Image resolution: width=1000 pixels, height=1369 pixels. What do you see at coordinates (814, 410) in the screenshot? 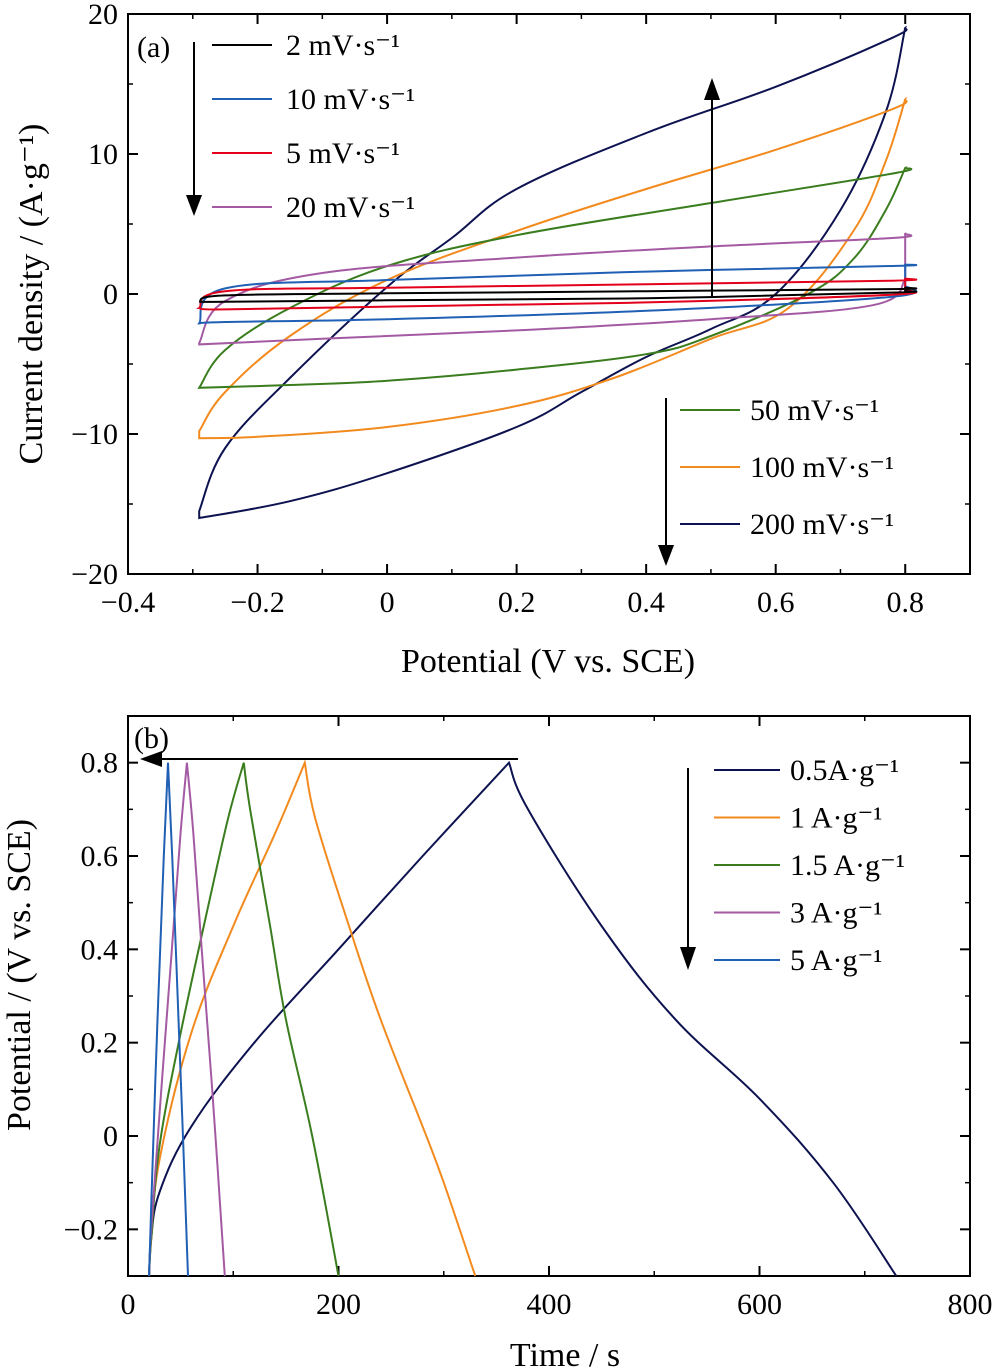
I see `legend-label: 50 mV·s⁻¹` at bounding box center [814, 410].